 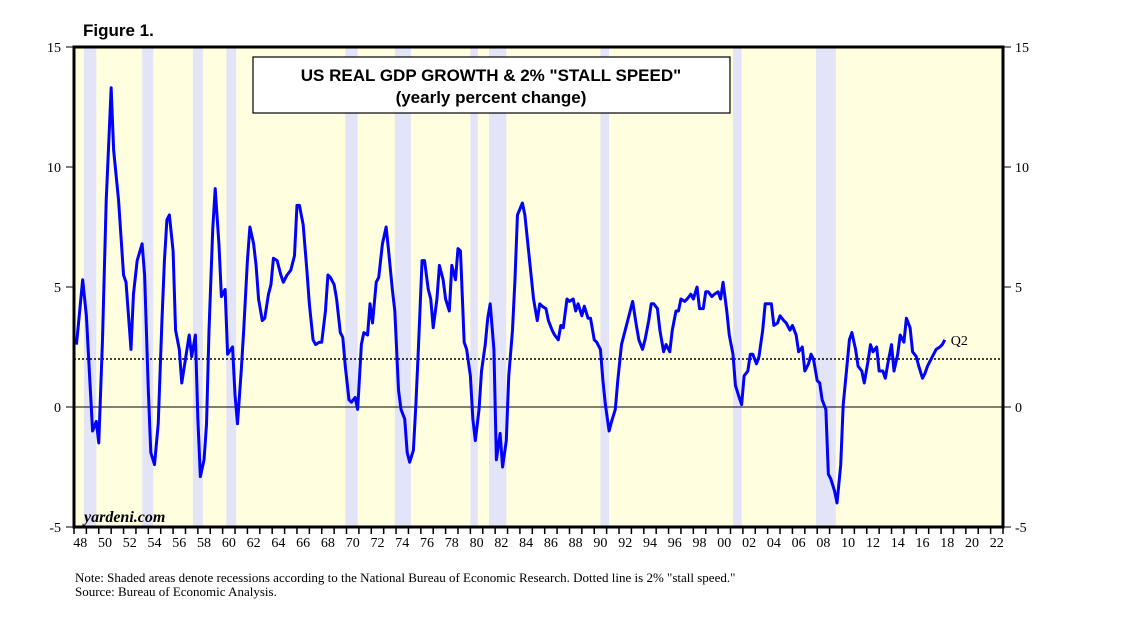 What do you see at coordinates (427, 543) in the screenshot?
I see `x-tick-label: 76` at bounding box center [427, 543].